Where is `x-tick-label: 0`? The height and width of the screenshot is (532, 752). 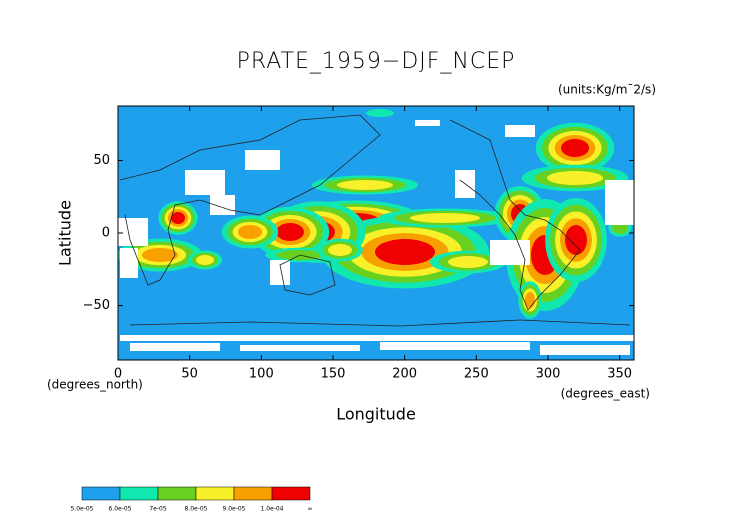
x-tick-label: 0 is located at coordinates (118, 374).